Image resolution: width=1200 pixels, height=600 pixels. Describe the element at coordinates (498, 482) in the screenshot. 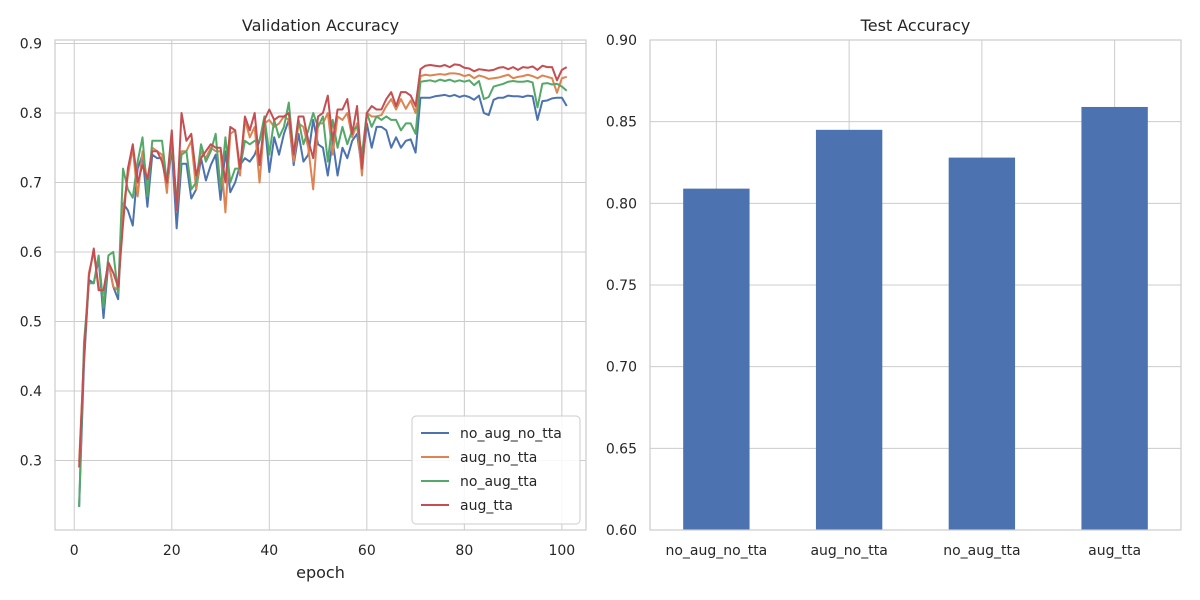

I see `legend-label: no_aug_tta` at that location.